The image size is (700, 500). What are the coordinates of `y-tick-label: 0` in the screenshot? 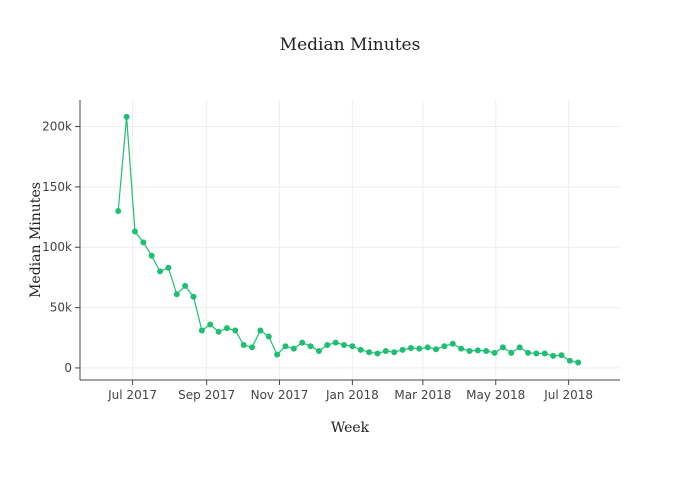 It's located at (68, 368).